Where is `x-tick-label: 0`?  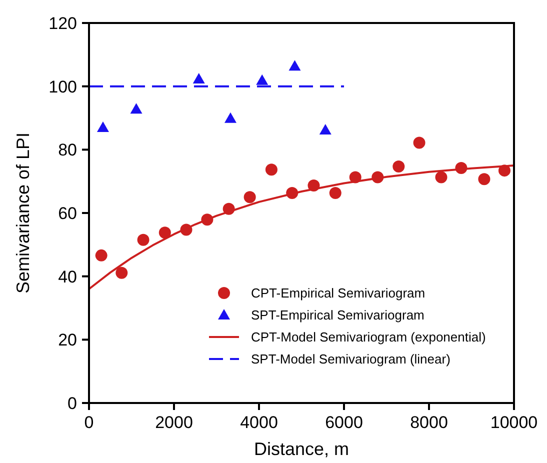 x-tick-label: 0 is located at coordinates (89, 422).